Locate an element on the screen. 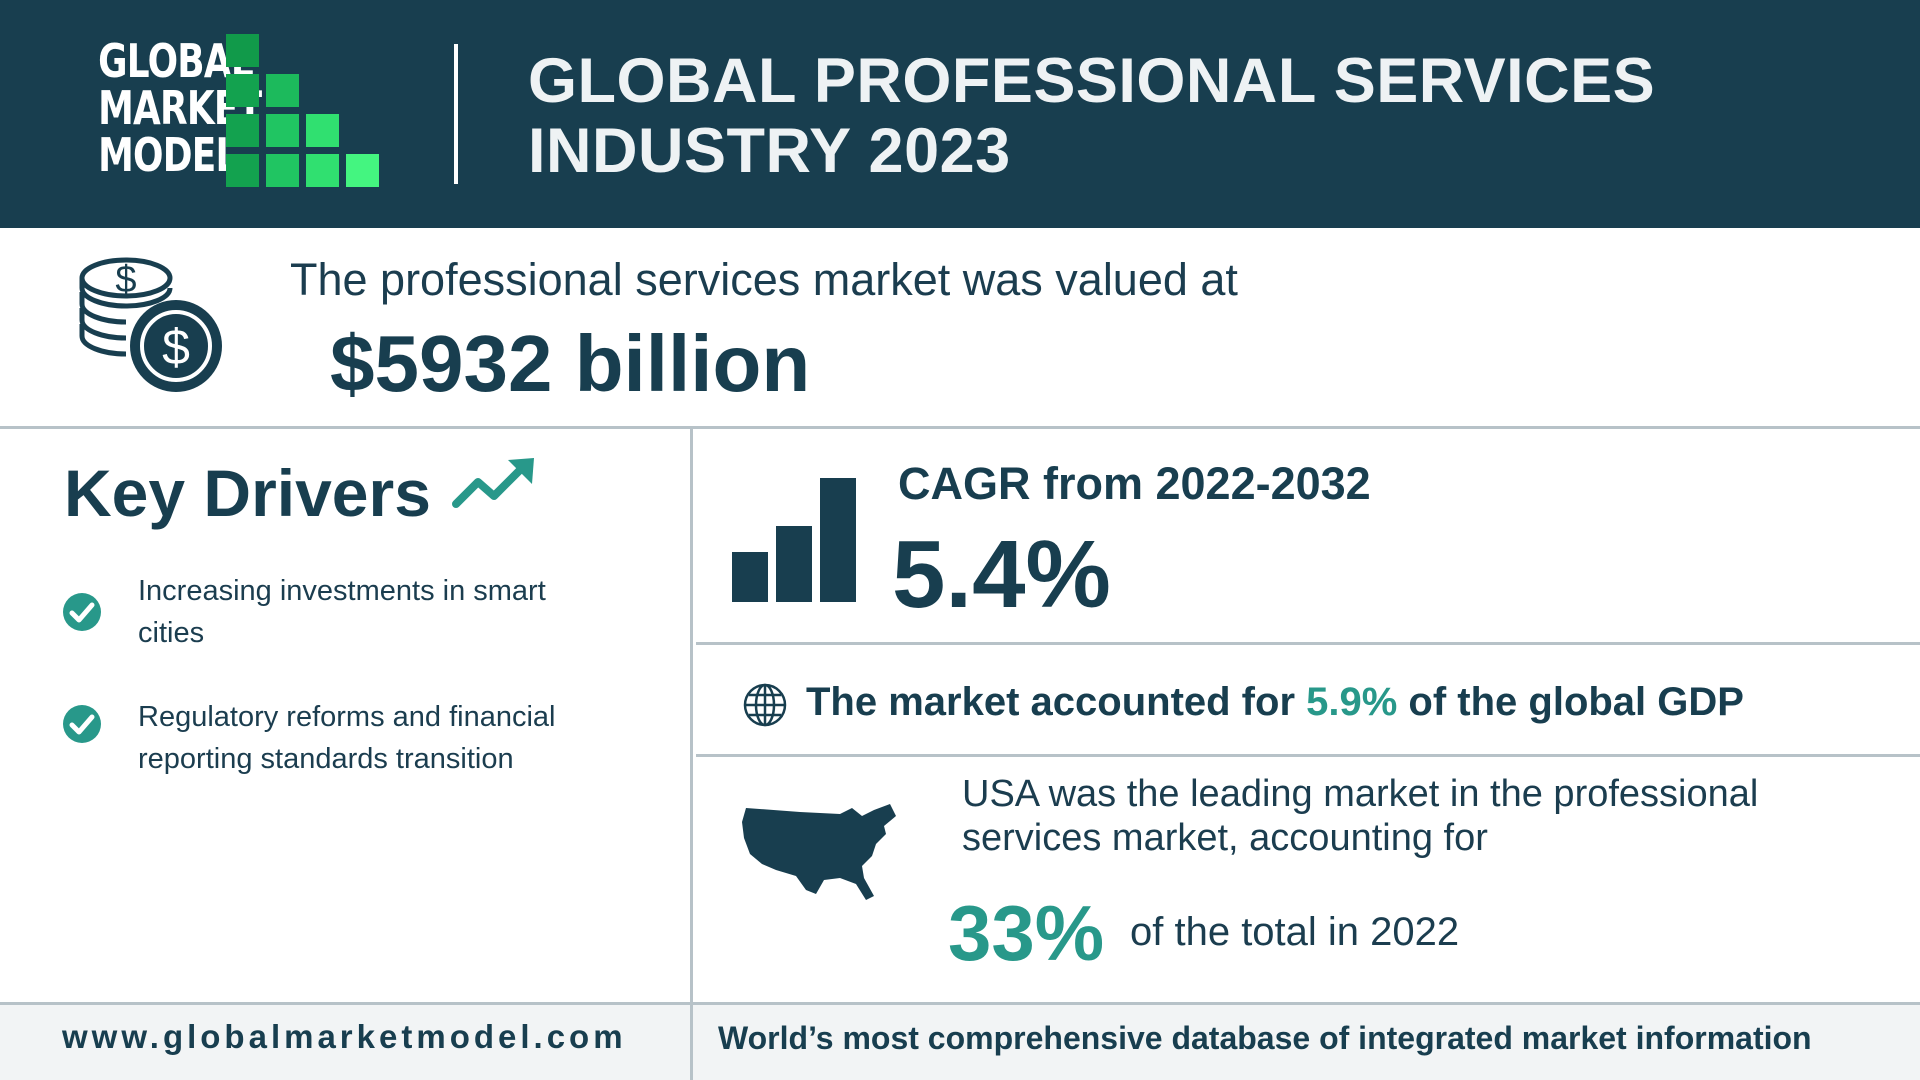 The height and width of the screenshot is (1080, 1920). trending-up-icon is located at coordinates (493, 483).